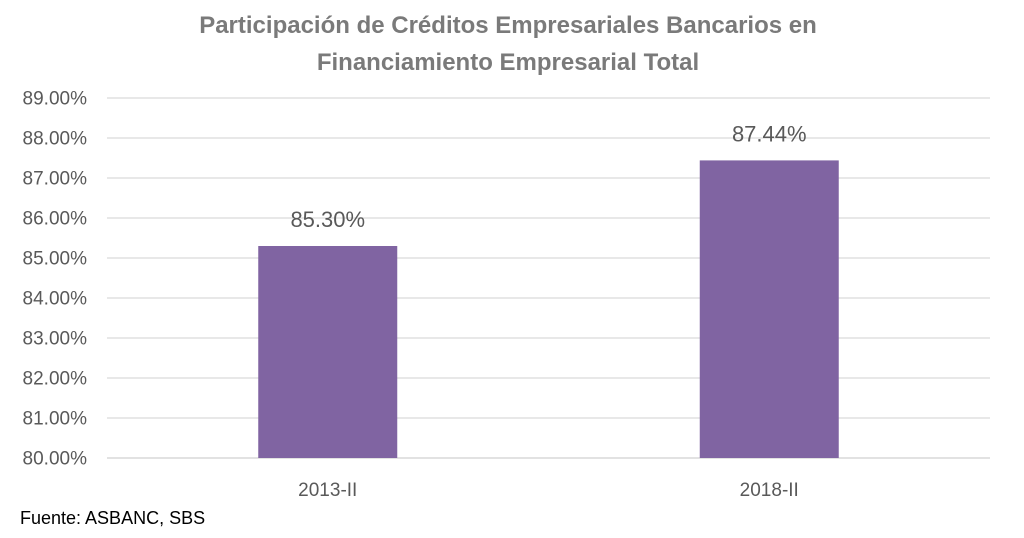 This screenshot has height=538, width=1024. Describe the element at coordinates (327, 219) in the screenshot. I see `data-label: 85.30%` at that location.